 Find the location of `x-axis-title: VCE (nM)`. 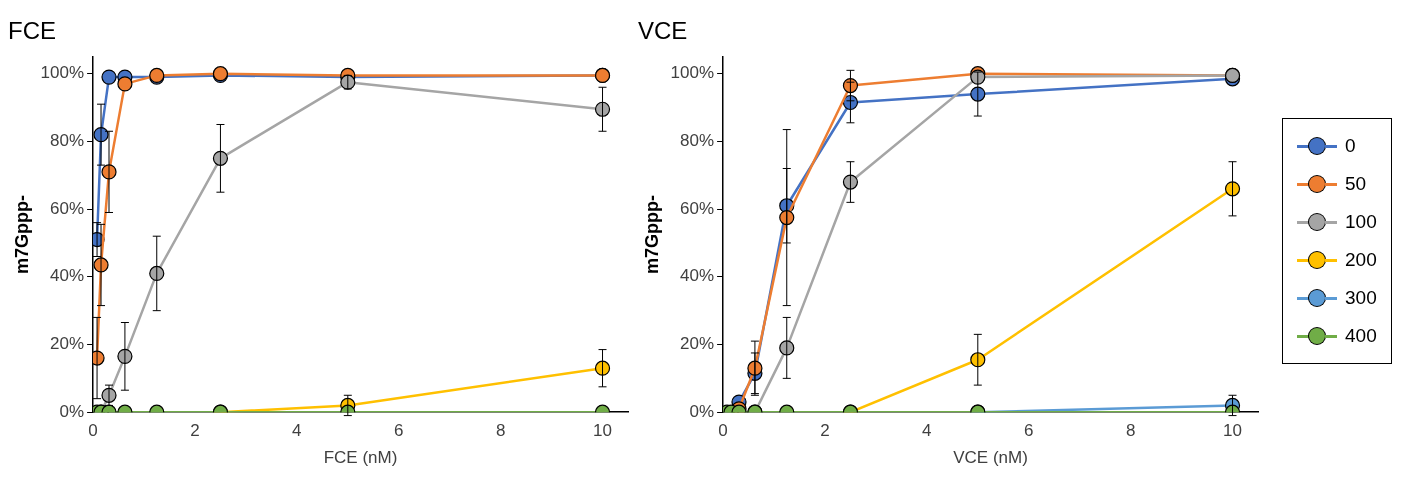

x-axis-title: VCE (nM) is located at coordinates (990, 458).